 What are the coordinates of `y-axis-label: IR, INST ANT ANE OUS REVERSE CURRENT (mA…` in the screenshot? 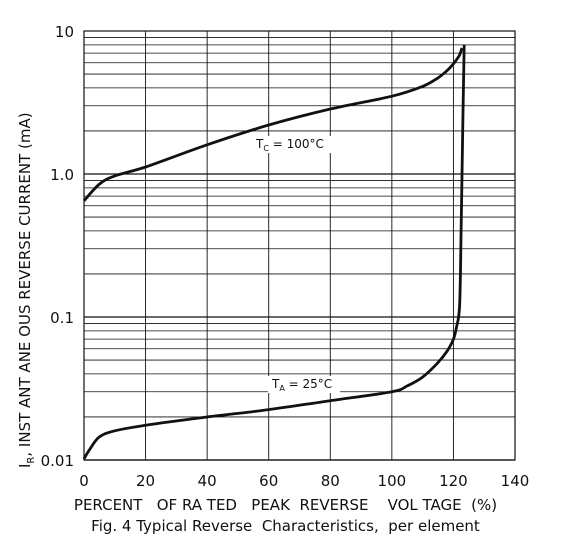 It's located at (26, 290).